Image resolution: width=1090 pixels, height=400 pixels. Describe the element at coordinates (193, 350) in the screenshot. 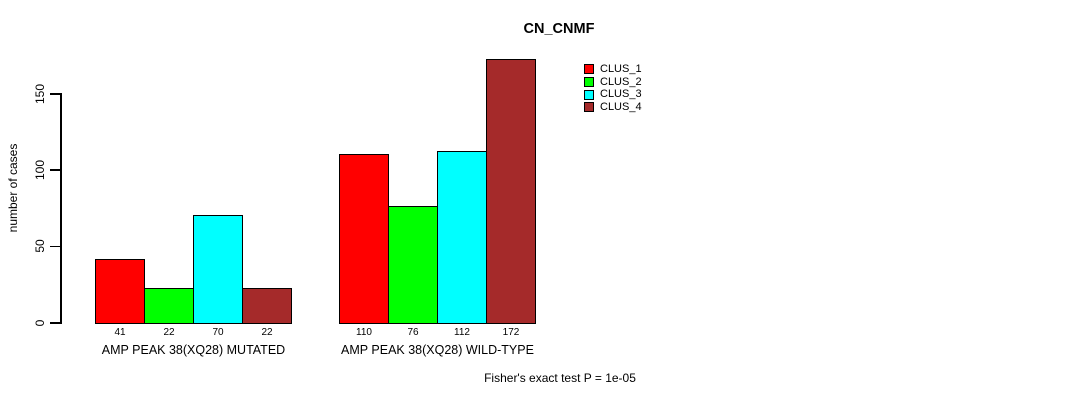

I see `x-axis-group-label: AMP PEAK 38(XQ28) MUTATED` at that location.